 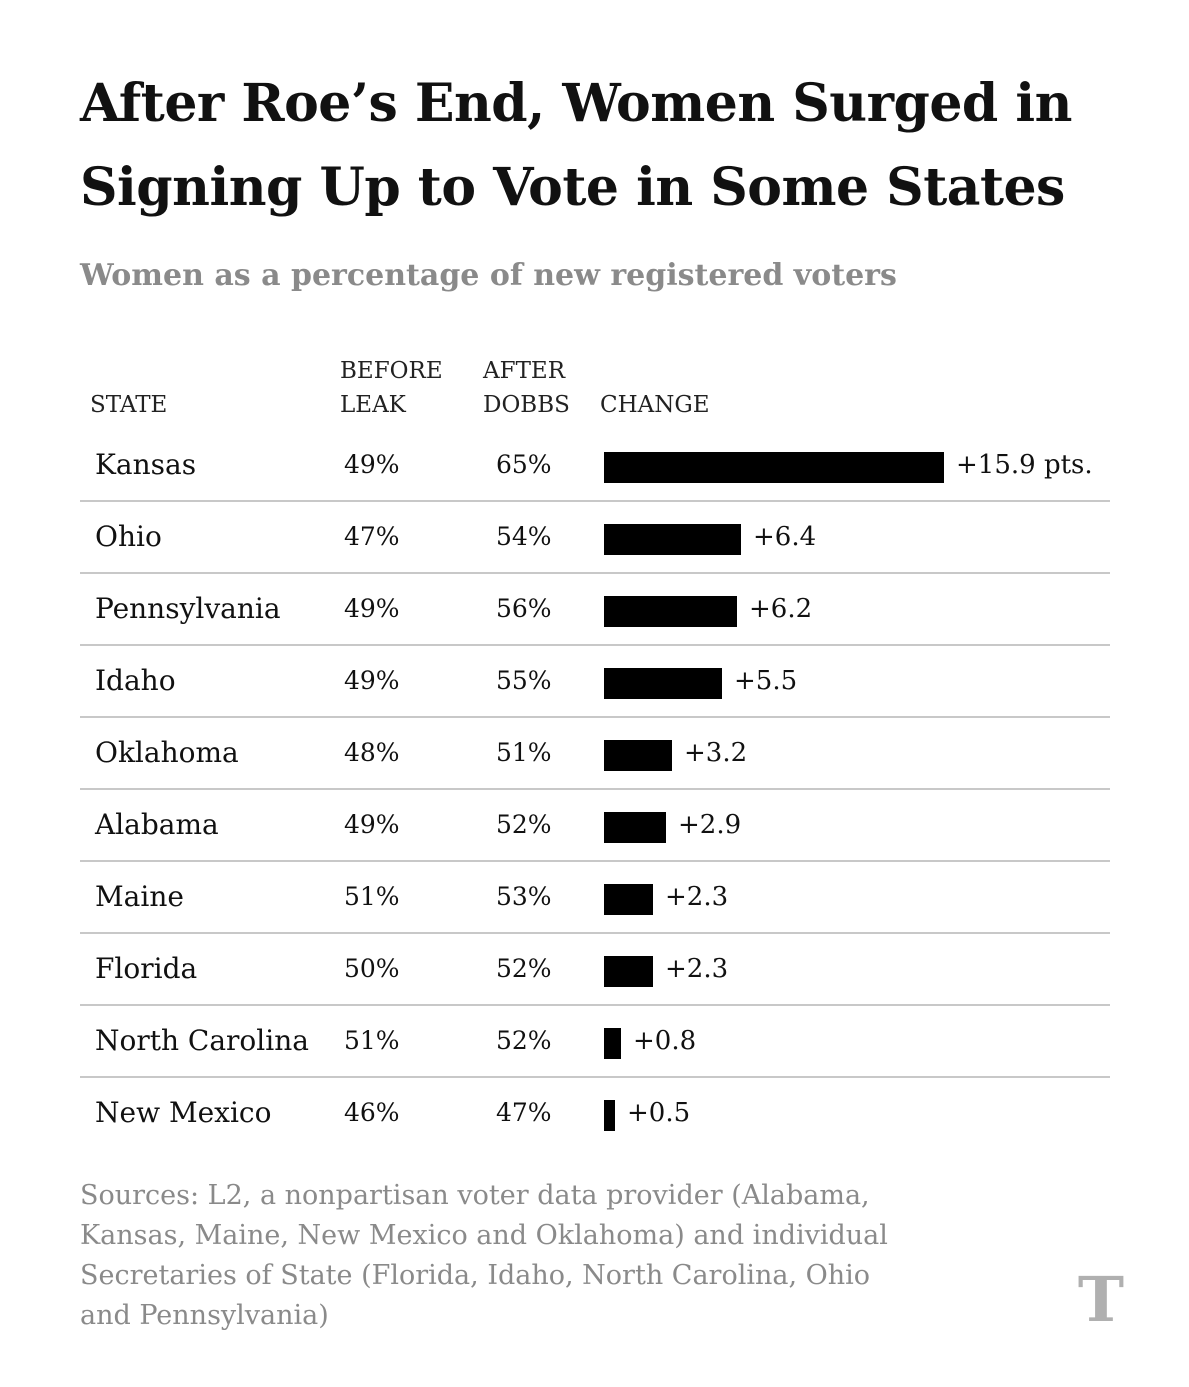 I want to click on table-row: Alabama 49% 52% +2.9, so click(x=595, y=824).